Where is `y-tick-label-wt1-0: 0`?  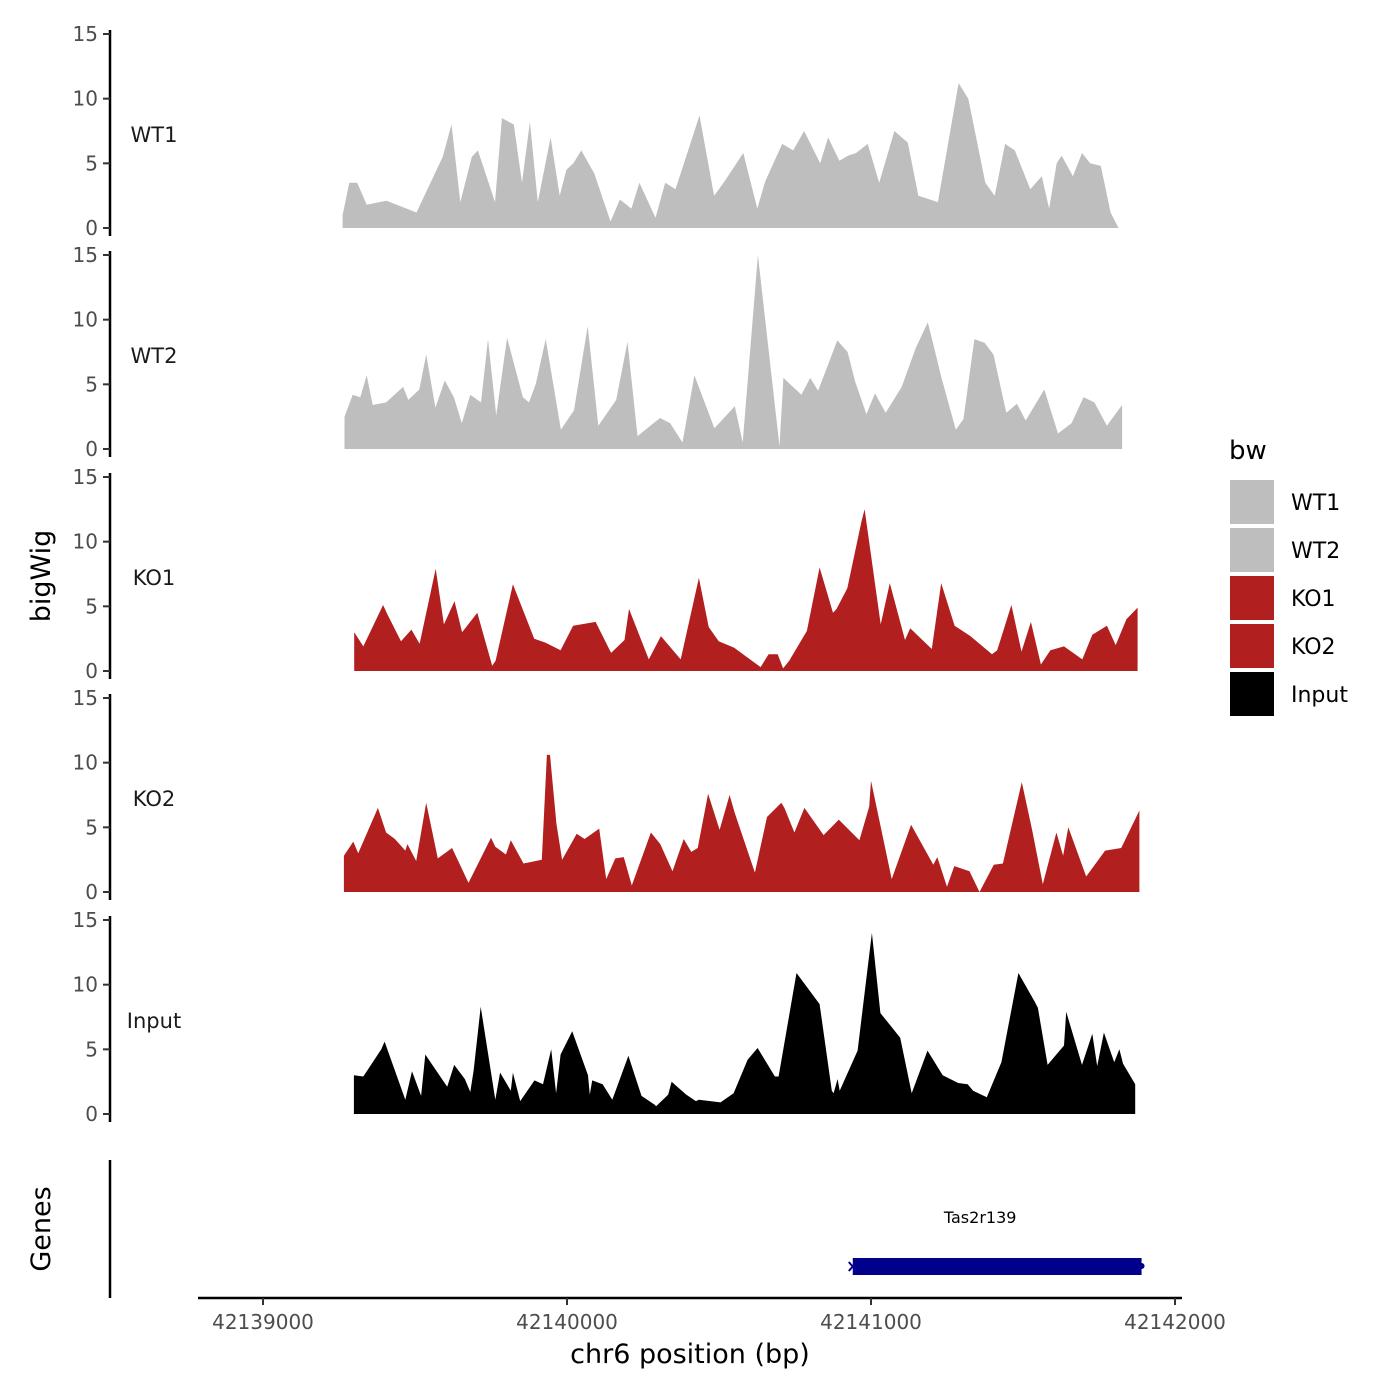 y-tick-label-wt1-0: 0 is located at coordinates (91, 228).